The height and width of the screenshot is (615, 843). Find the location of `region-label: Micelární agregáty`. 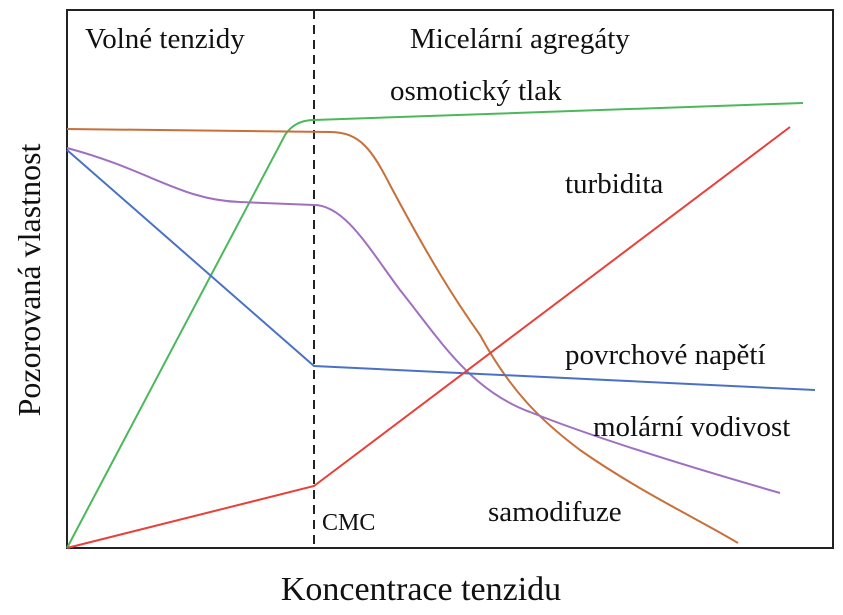

region-label: Micelární agregáty is located at coordinates (520, 39).